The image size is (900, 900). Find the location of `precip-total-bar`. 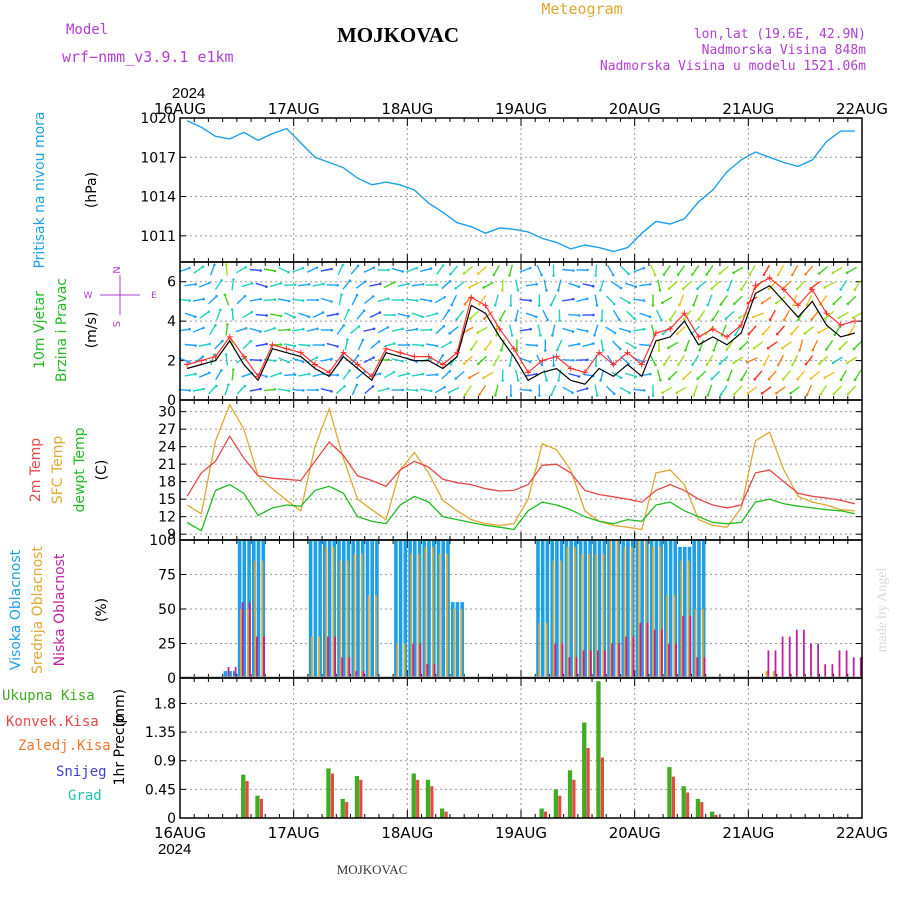

precip-total-bar is located at coordinates (541, 813).